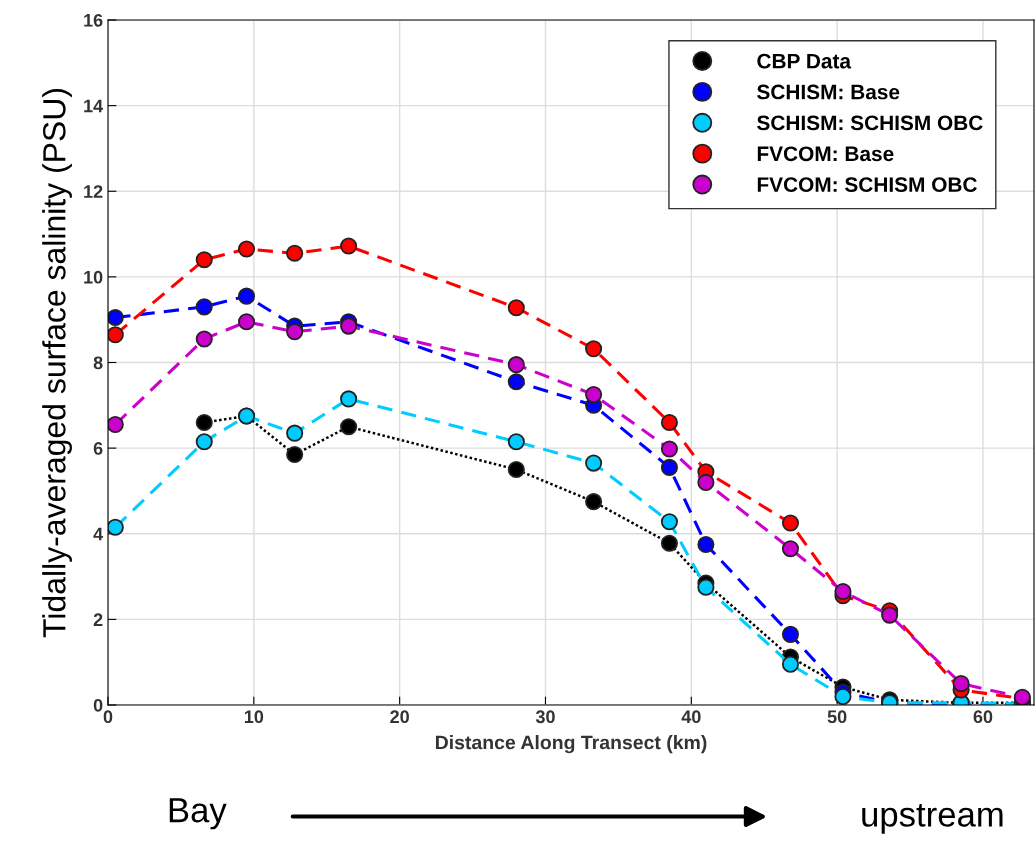 The height and width of the screenshot is (855, 1036). Describe the element at coordinates (98, 448) in the screenshot. I see `y-tick-label: 6` at that location.